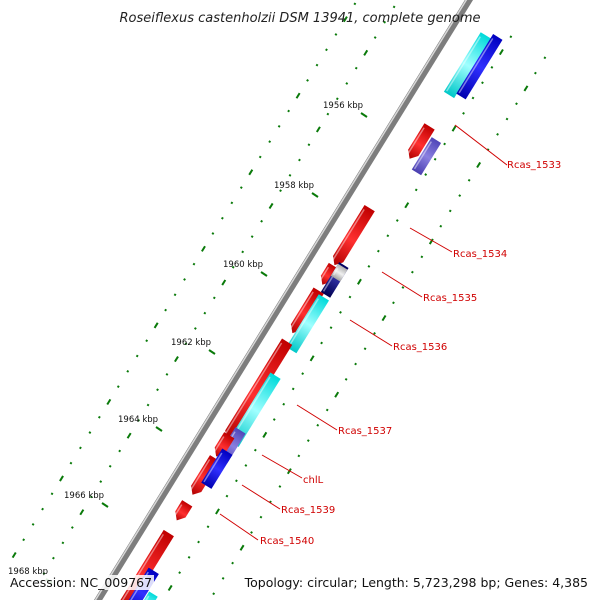  What do you see at coordinates (480, 254) in the screenshot?
I see `gene-label-rcas-1534: Rcas_1534` at bounding box center [480, 254].